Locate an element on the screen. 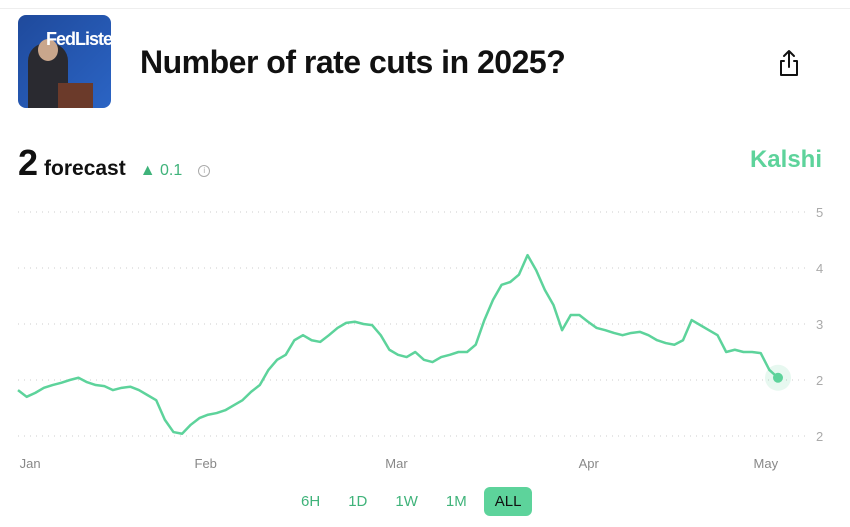  thumbnail-text: FedListens is located at coordinates (78, 39).